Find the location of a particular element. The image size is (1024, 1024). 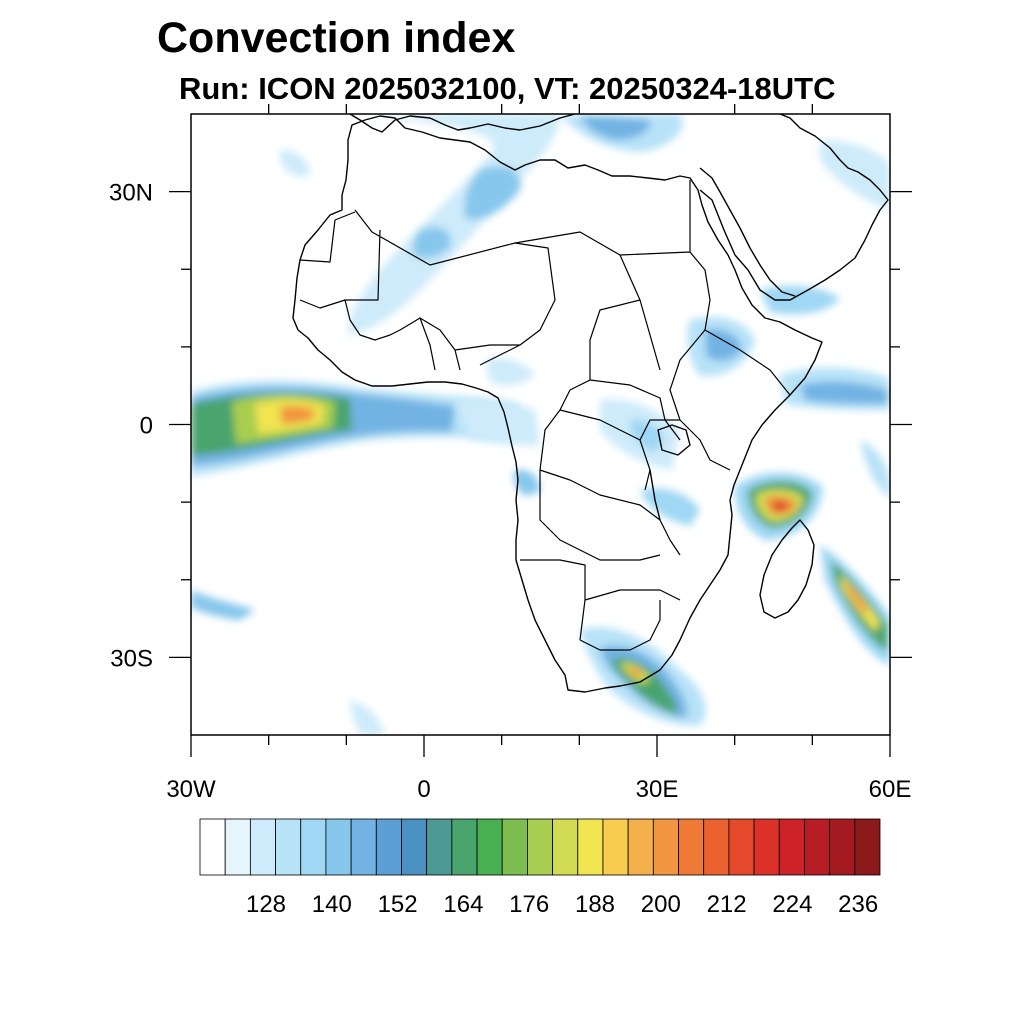

lon-tick-label: 0 is located at coordinates (423, 789).